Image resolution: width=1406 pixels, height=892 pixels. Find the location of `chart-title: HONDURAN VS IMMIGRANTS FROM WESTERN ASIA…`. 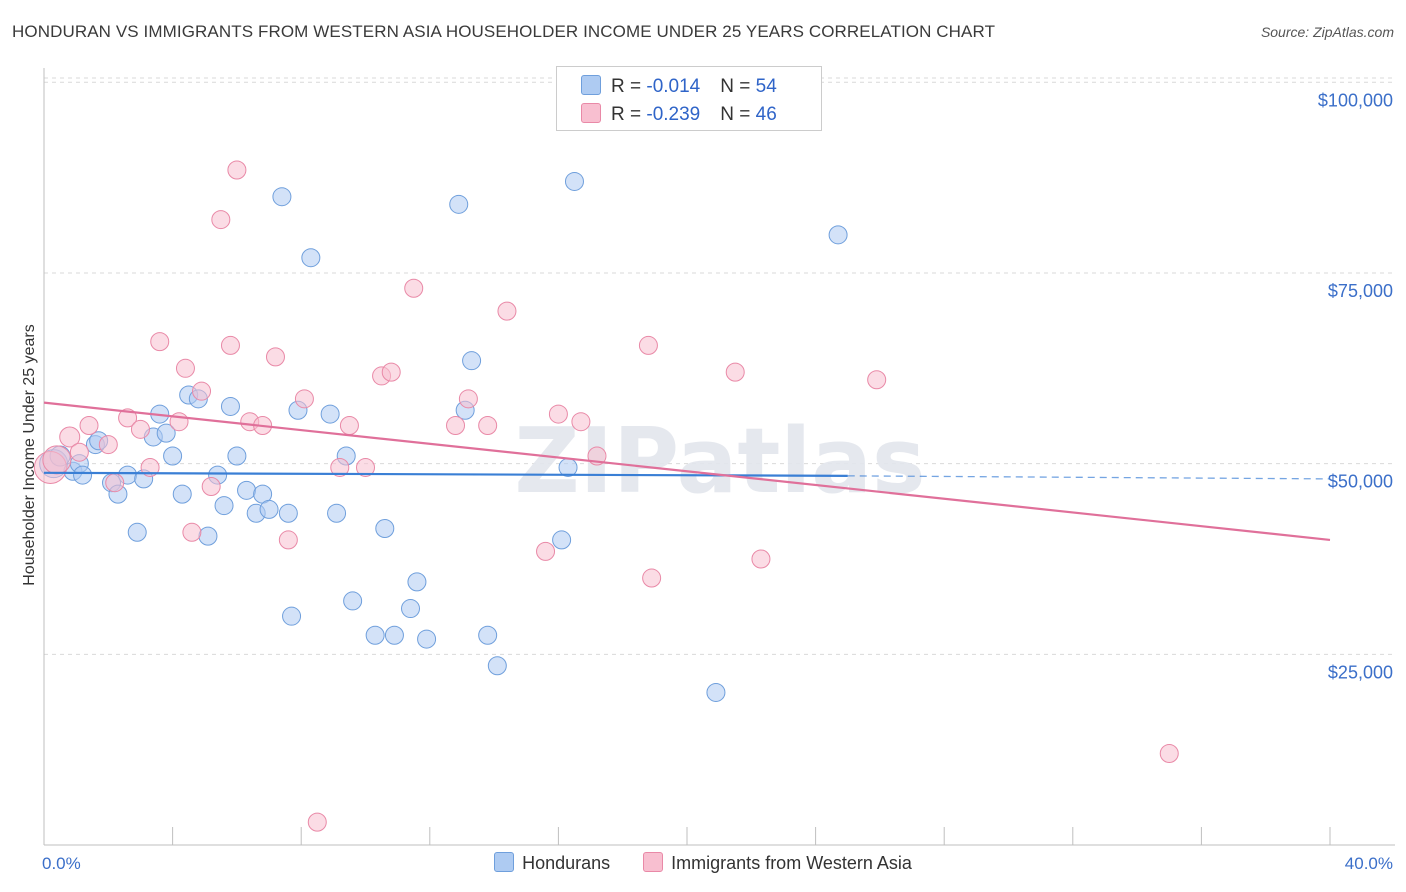

chart-title: HONDURAN VS IMMIGRANTS FROM WESTERN ASIA… is located at coordinates (504, 31).